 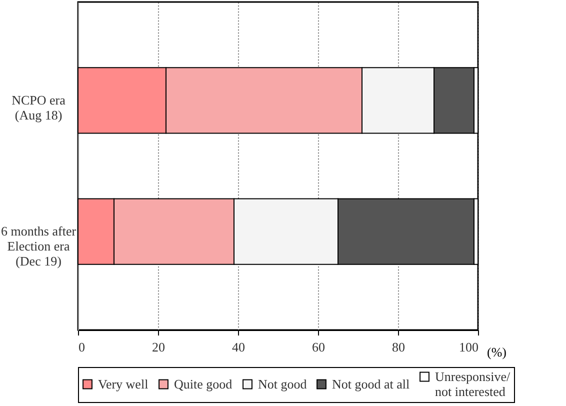 I want to click on legend-label: Unresponsive/ not interested, so click(x=472, y=383).